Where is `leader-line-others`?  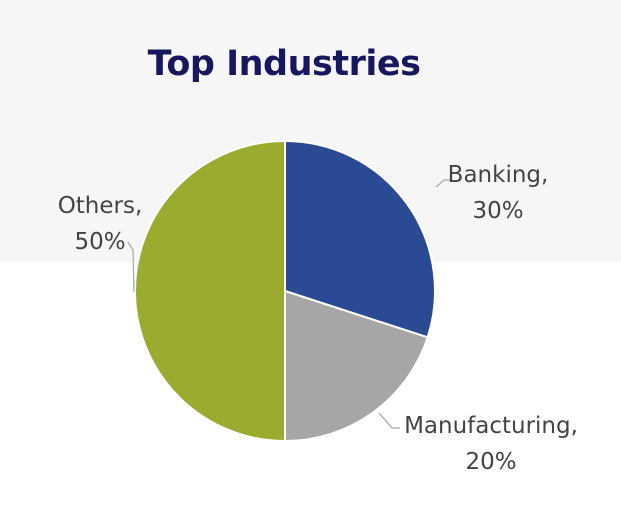
leader-line-others is located at coordinates (131, 267).